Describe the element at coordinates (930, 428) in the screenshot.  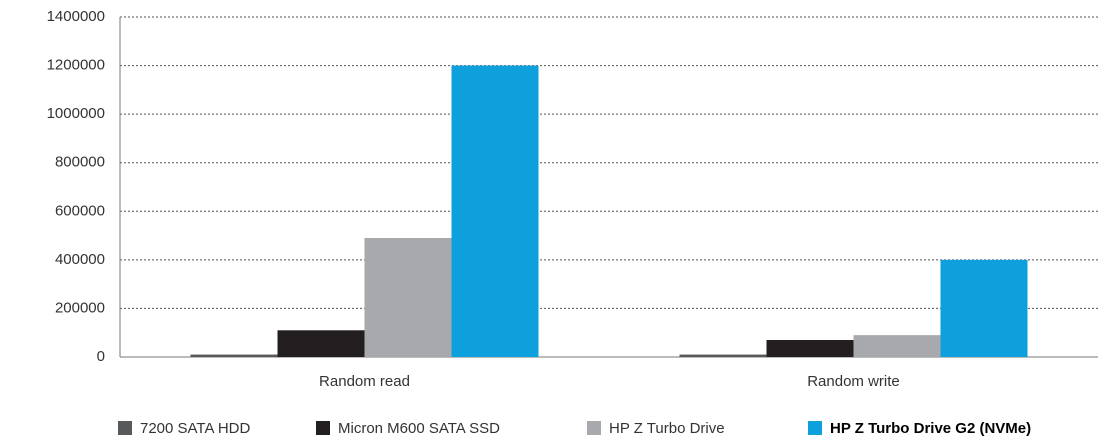
I see `legend-label: HP Z Turbo Drive G2 (NVMe)` at that location.